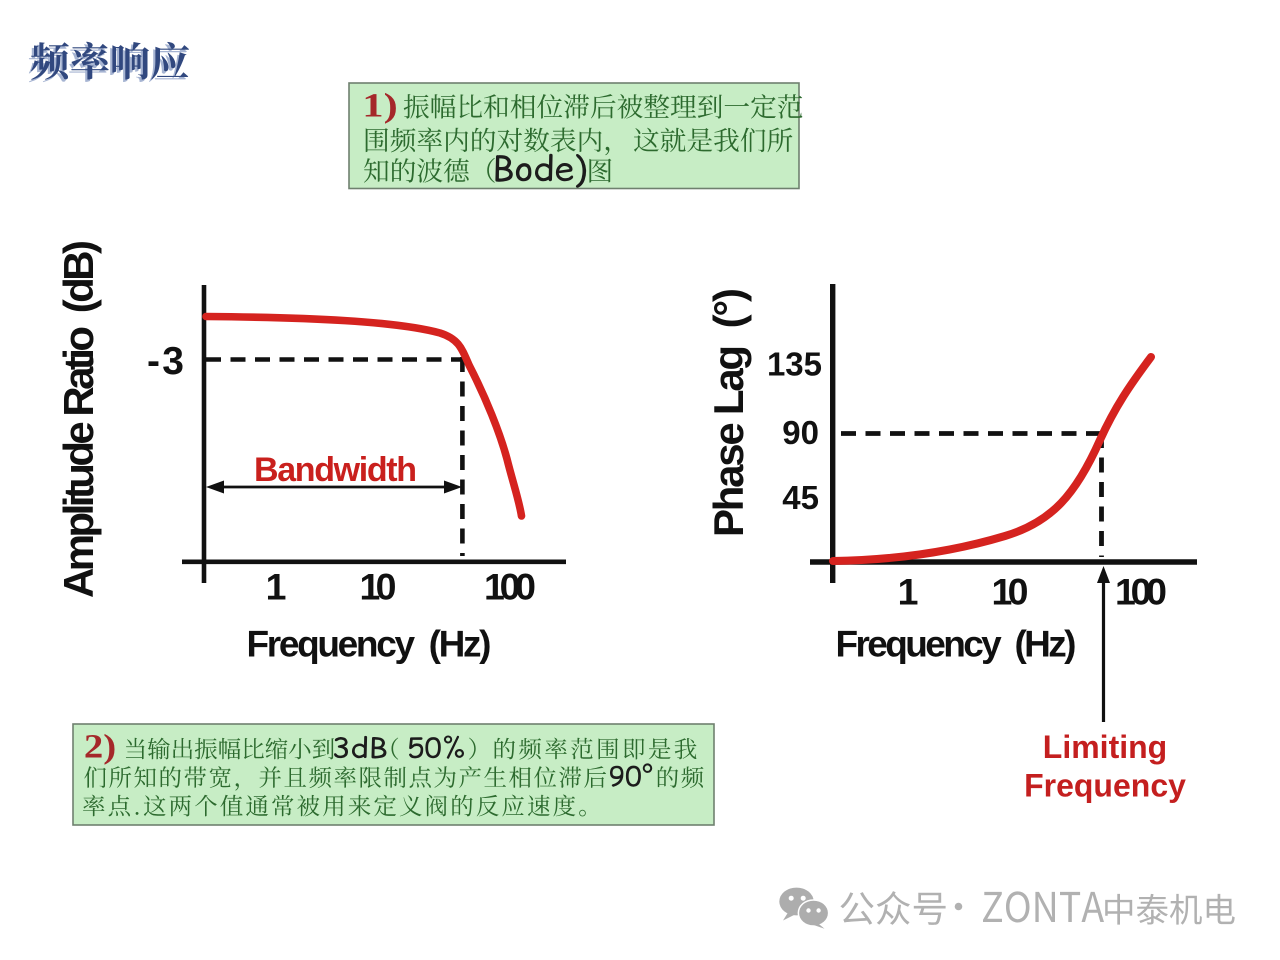 The image size is (1280, 960). Describe the element at coordinates (1105, 747) in the screenshot. I see `svg-text: Limiting` at that location.